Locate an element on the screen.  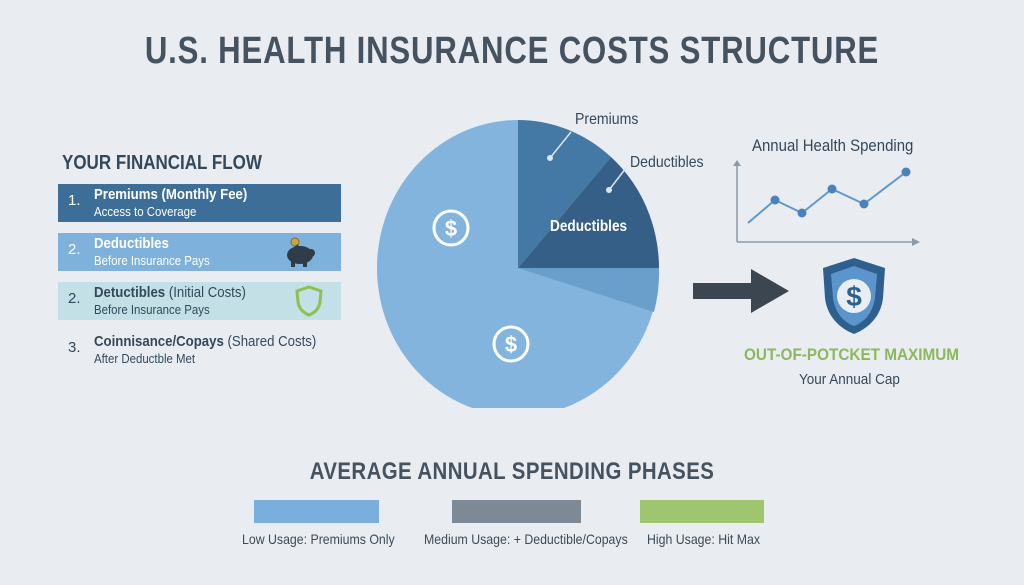
cost-pie-chart: $ $ is located at coordinates (519, 263).